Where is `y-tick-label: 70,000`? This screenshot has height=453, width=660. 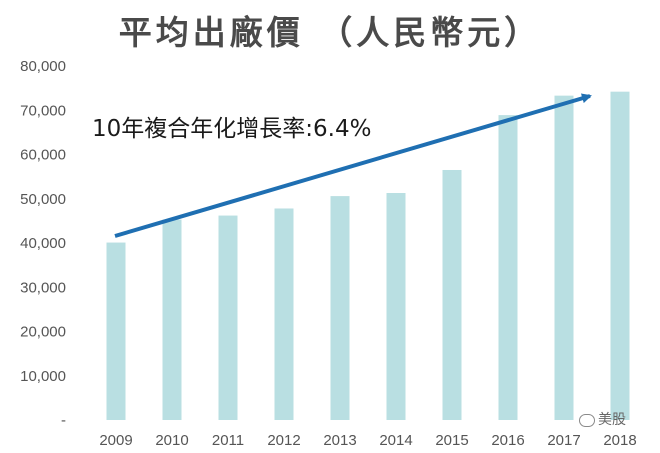
y-tick-label: 70,000 is located at coordinates (43, 110).